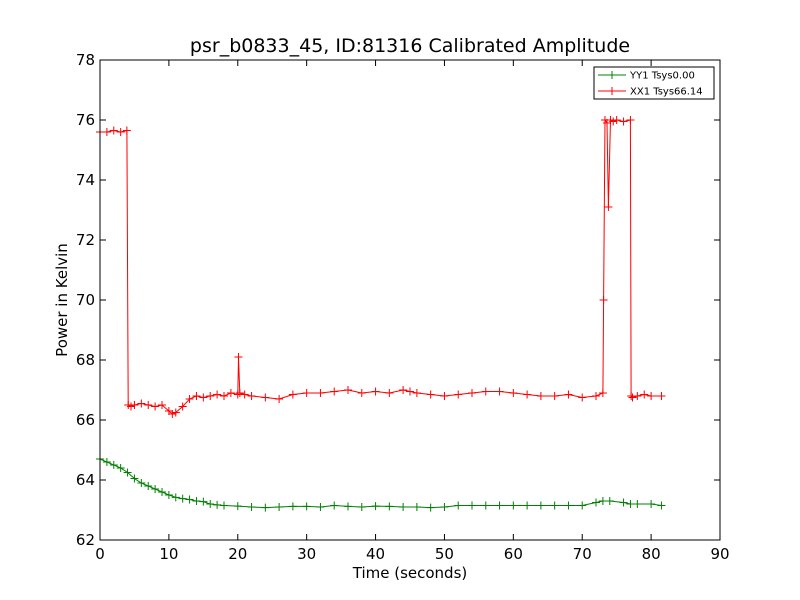  What do you see at coordinates (662, 76) in the screenshot?
I see `legend-entry-label: YY1 Tsys0.00` at bounding box center [662, 76].